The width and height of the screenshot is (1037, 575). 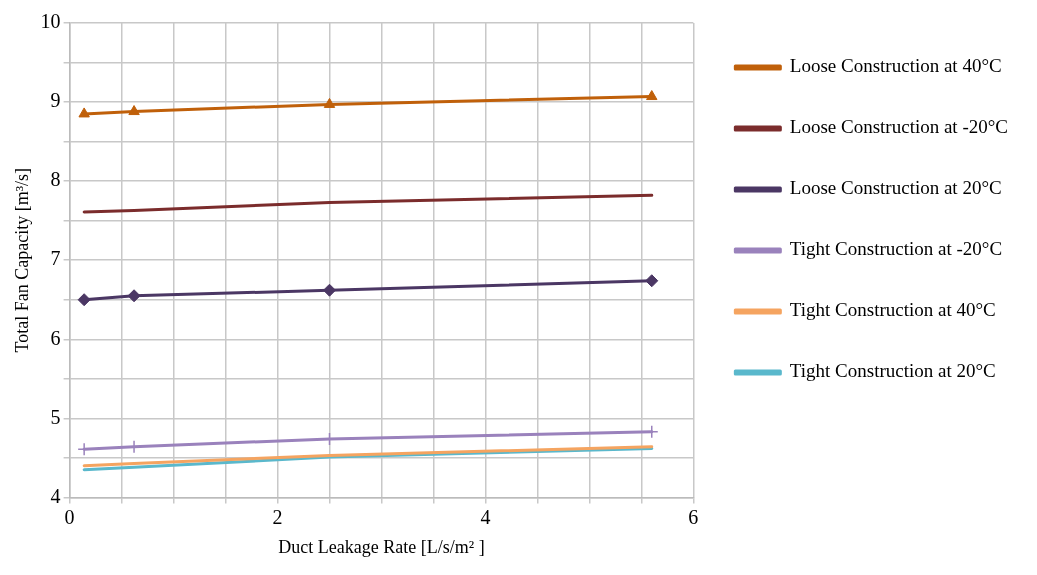 I want to click on legend-label: Loose Construction at -20°C, so click(x=899, y=127).